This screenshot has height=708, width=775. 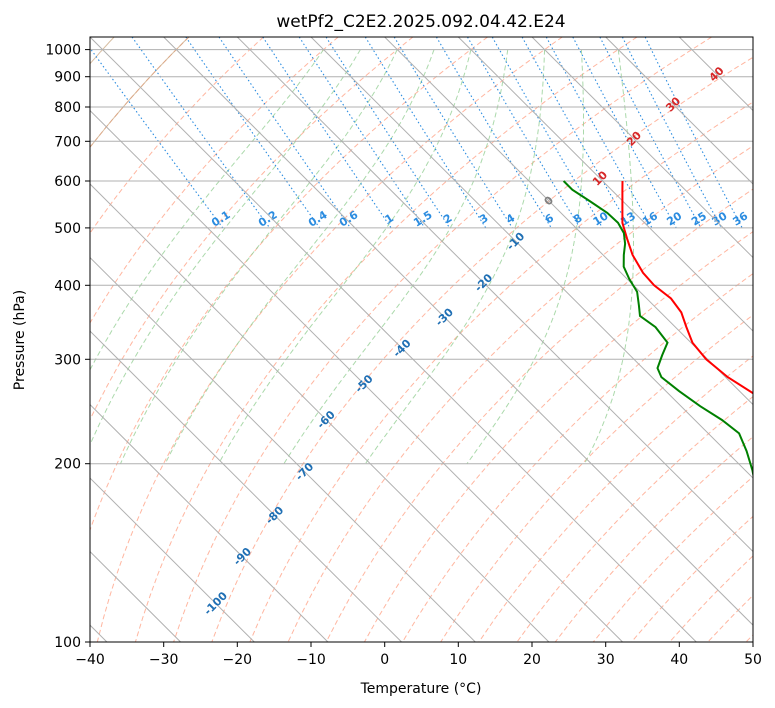 What do you see at coordinates (67, 182) in the screenshot?
I see `y-tick-label: 600` at bounding box center [67, 182].